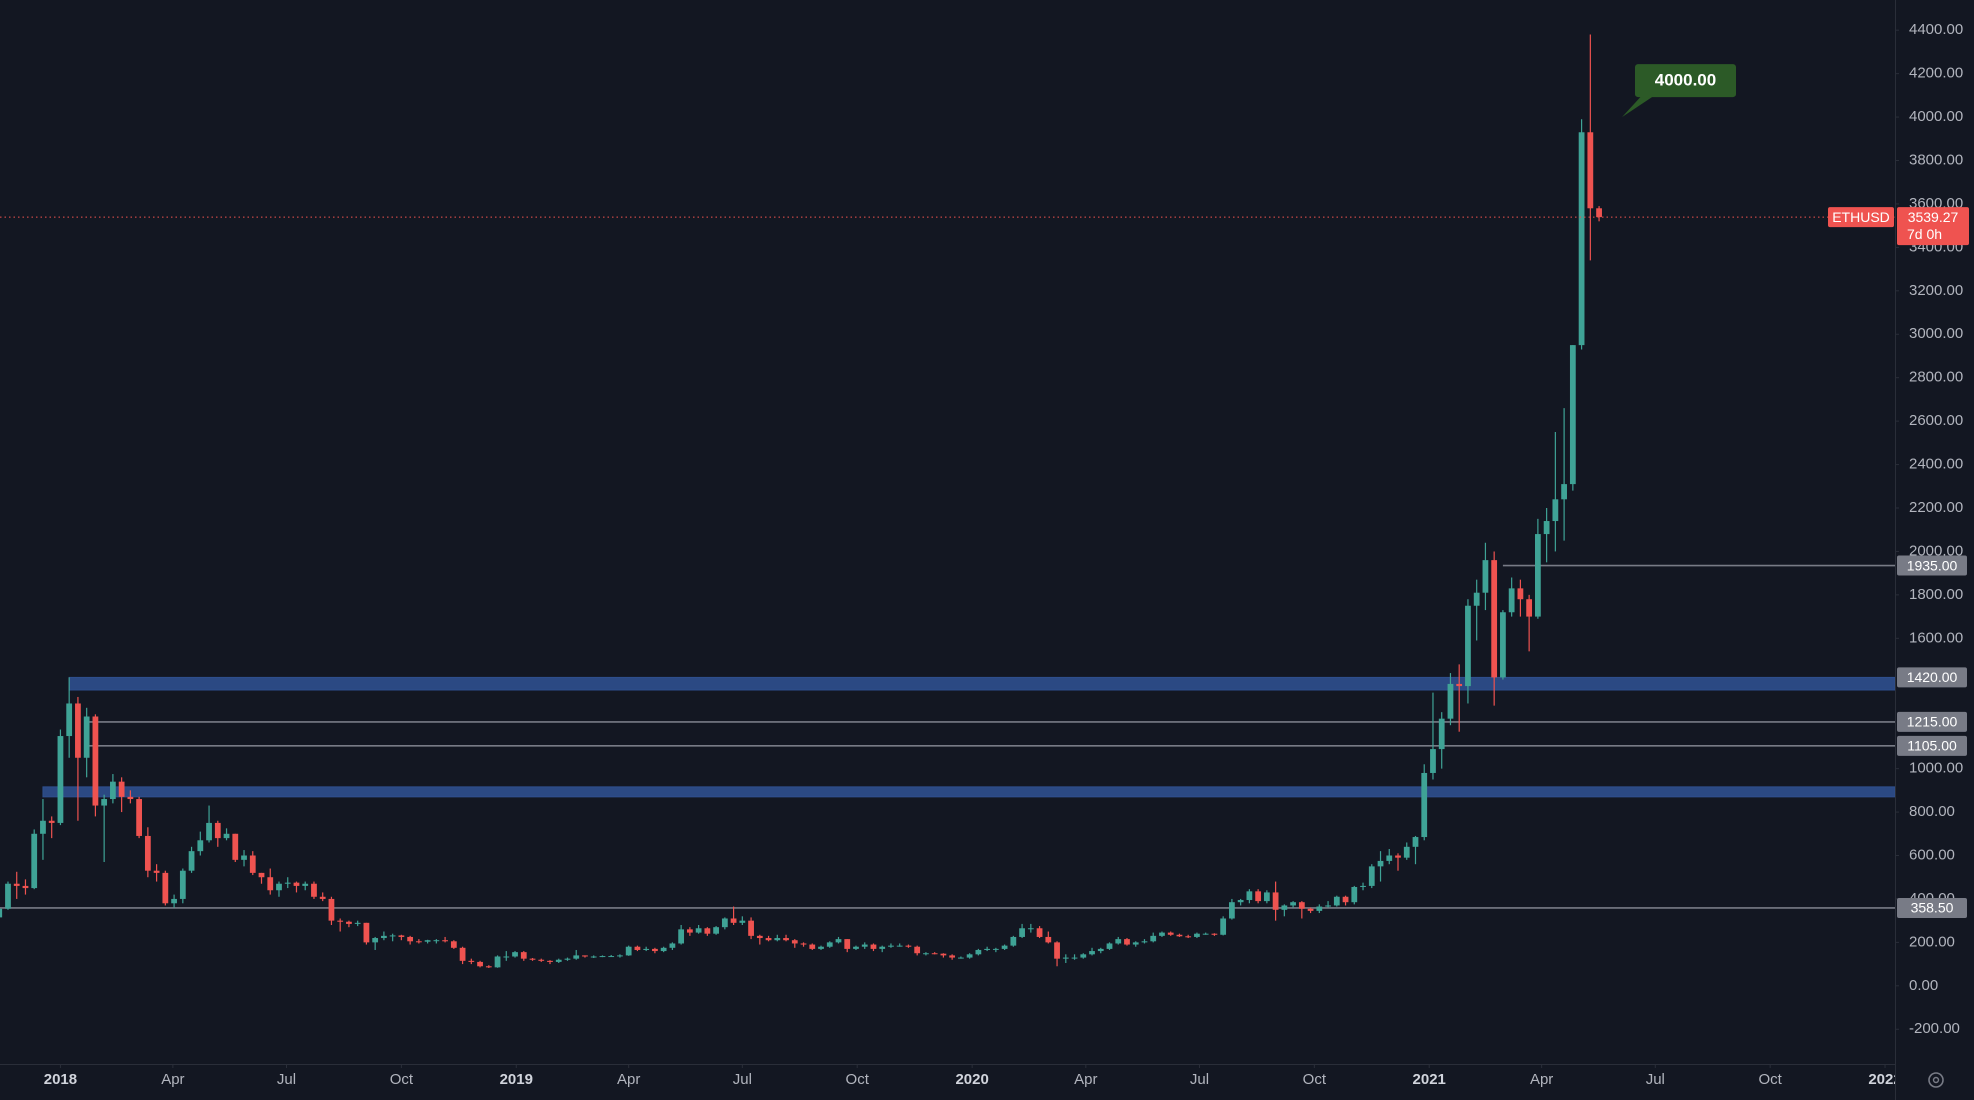  Describe the element at coordinates (1936, 464) in the screenshot. I see `y-tick-label: 2400.00` at that location.